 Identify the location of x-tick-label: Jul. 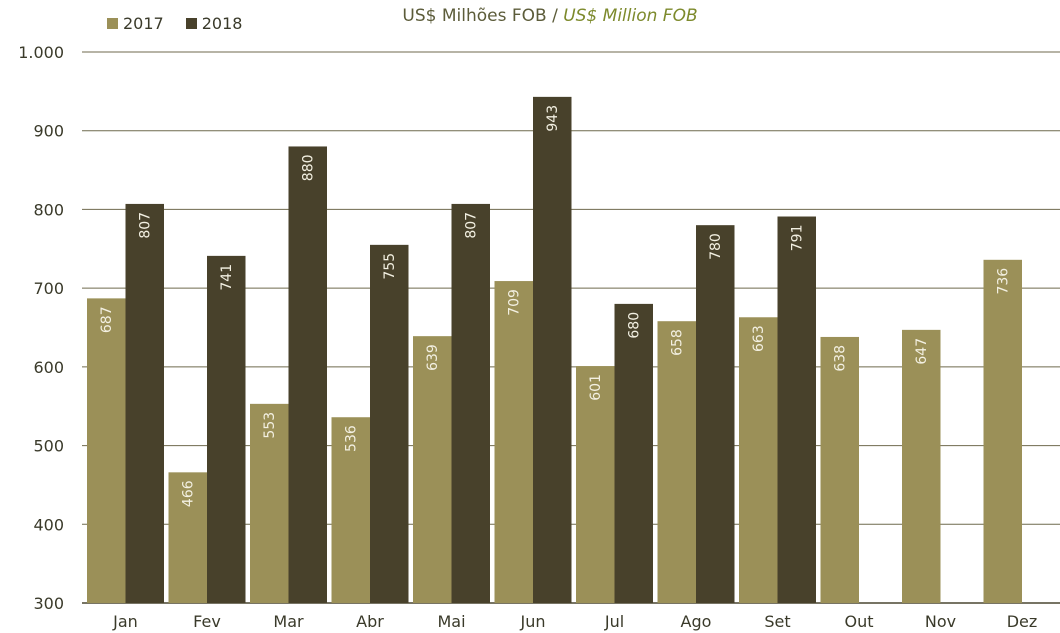
(614, 621).